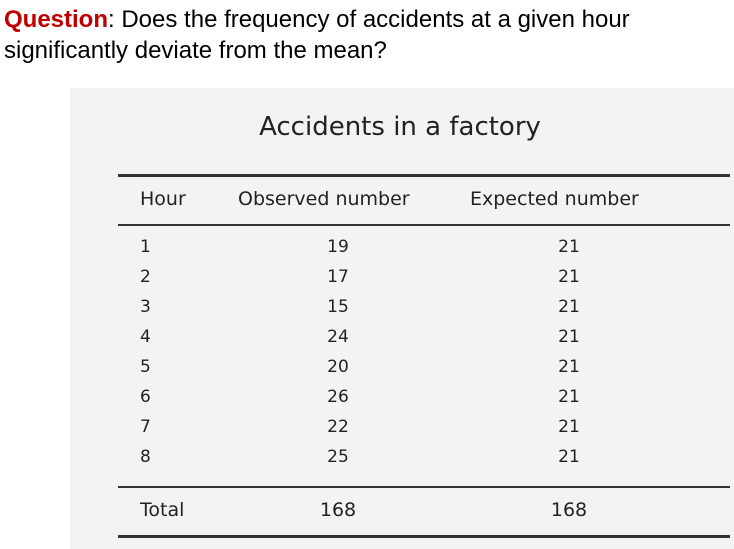 This screenshot has width=734, height=549. Describe the element at coordinates (338, 307) in the screenshot. I see `cell-observed: 15` at that location.